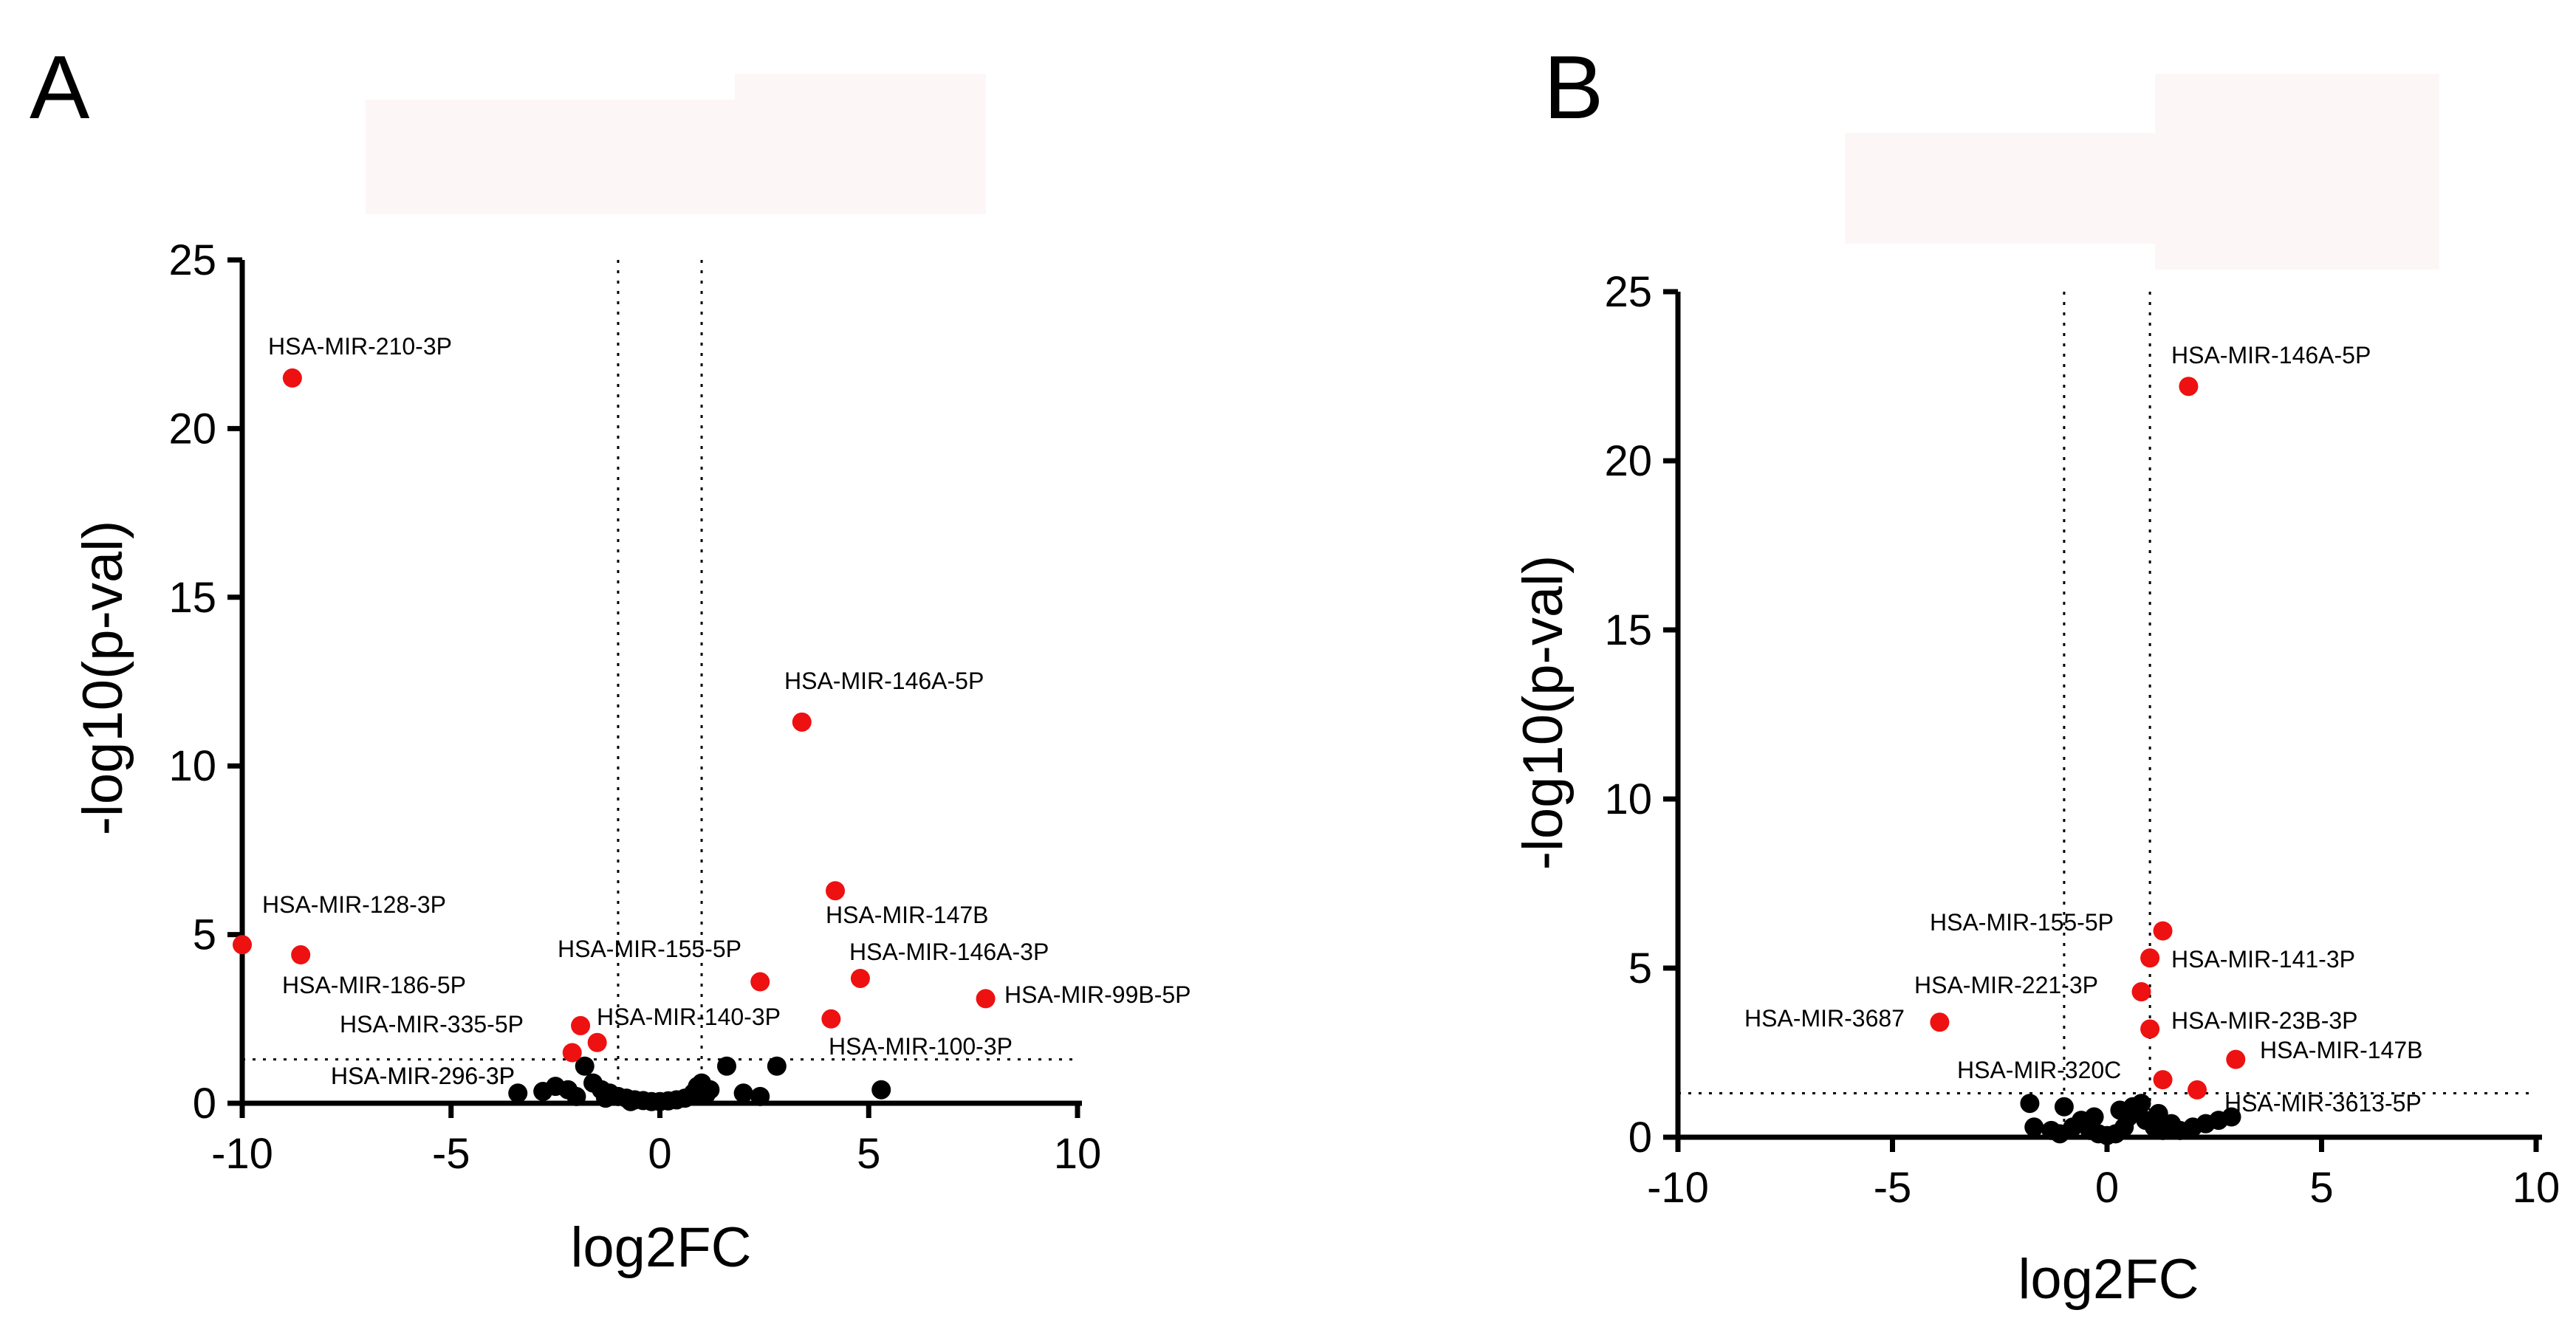 The width and height of the screenshot is (2576, 1327). Describe the element at coordinates (432, 1024) in the screenshot. I see `point-label: HSA-MIR-335-5P` at that location.